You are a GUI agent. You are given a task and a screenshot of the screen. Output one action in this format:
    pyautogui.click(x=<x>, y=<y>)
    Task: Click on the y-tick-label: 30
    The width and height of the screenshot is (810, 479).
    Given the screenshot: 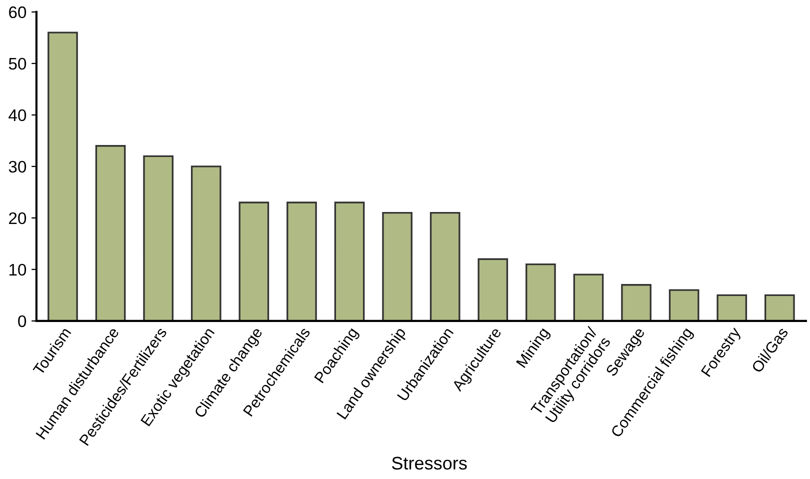 What is the action you would take?
    pyautogui.click(x=17, y=166)
    